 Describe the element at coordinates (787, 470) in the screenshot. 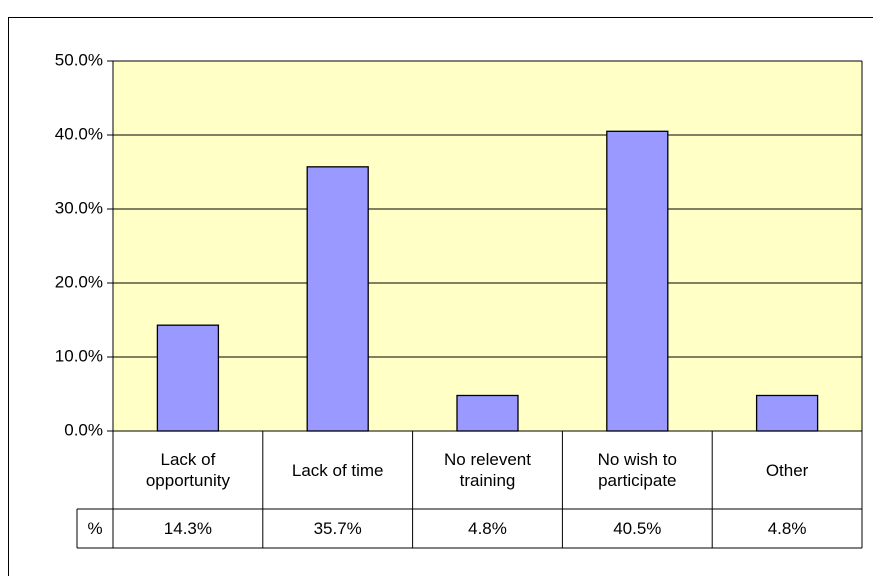

I see `category-label: Other` at that location.